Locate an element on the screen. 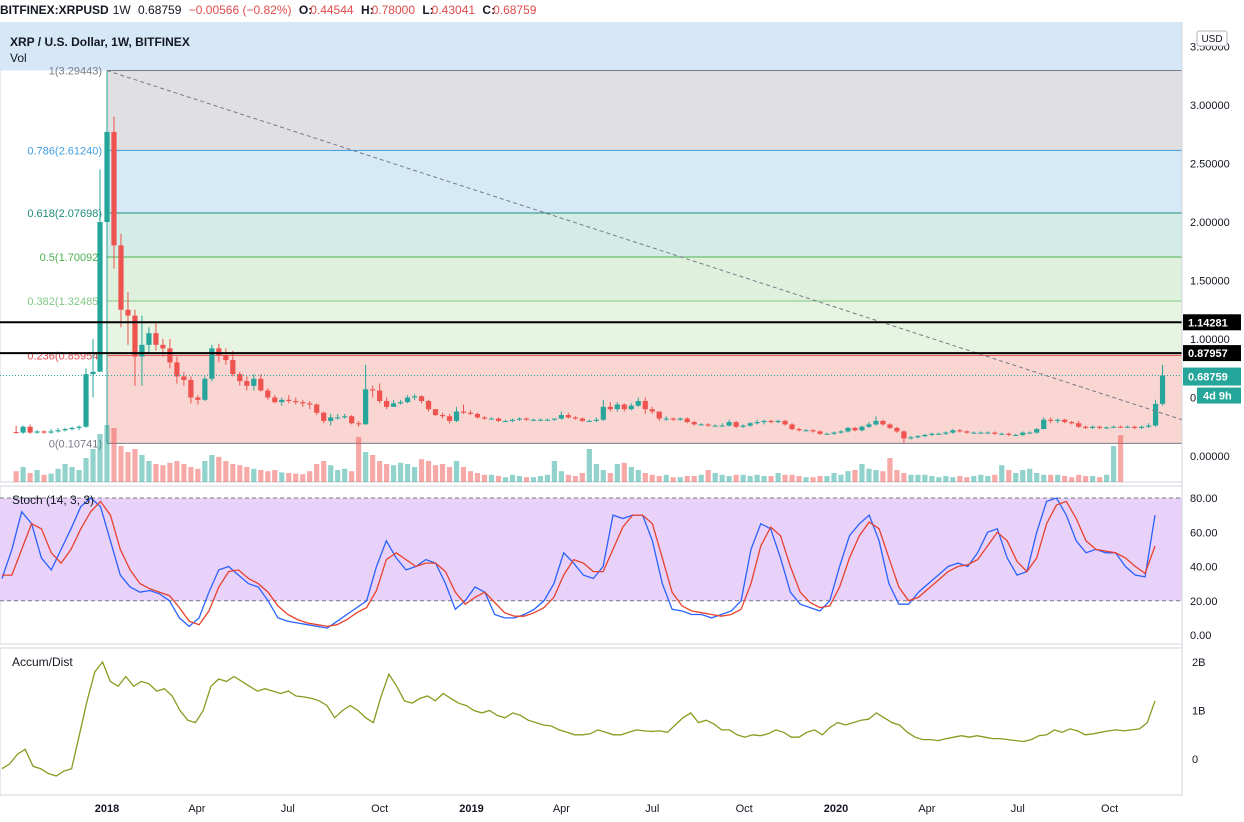  fib-label: 0.786(2.61240) is located at coordinates (64, 151).